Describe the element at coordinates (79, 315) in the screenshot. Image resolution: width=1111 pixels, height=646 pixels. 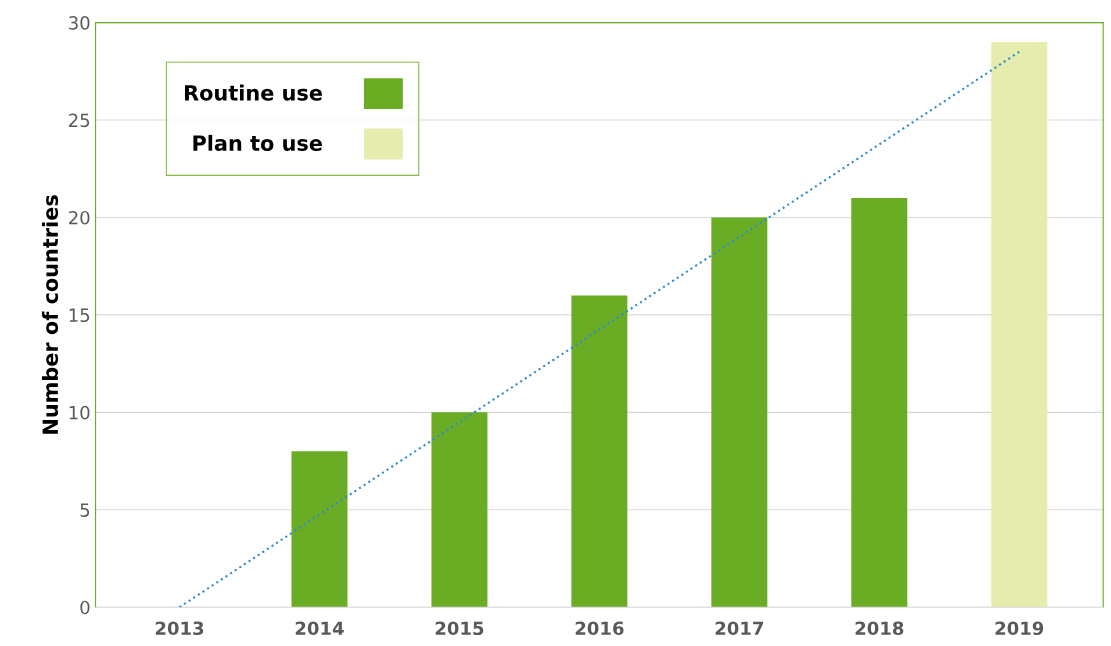
I see `y-tick-label: 15` at that location.